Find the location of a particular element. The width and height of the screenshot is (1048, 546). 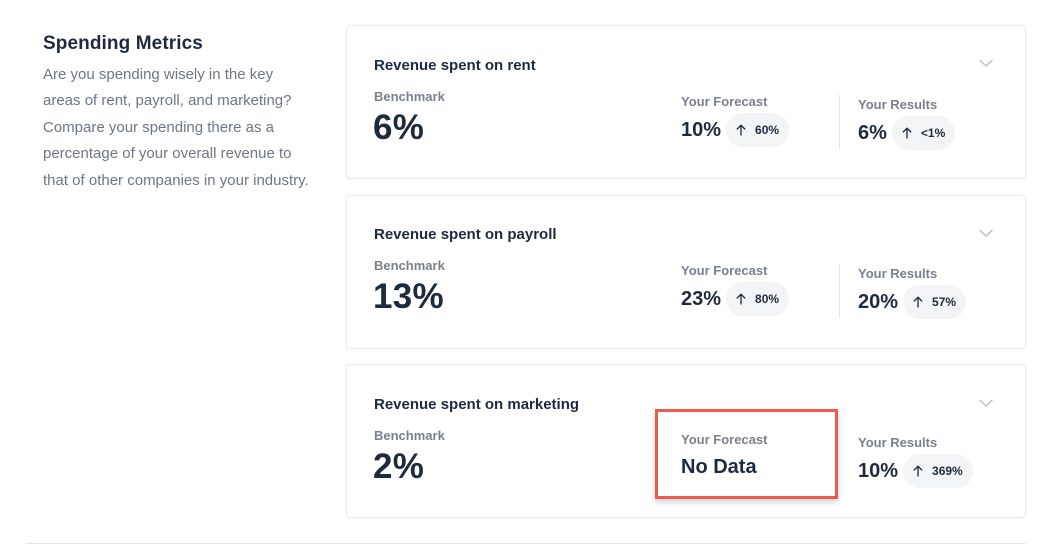

results-change-badge: 57% is located at coordinates (935, 302).